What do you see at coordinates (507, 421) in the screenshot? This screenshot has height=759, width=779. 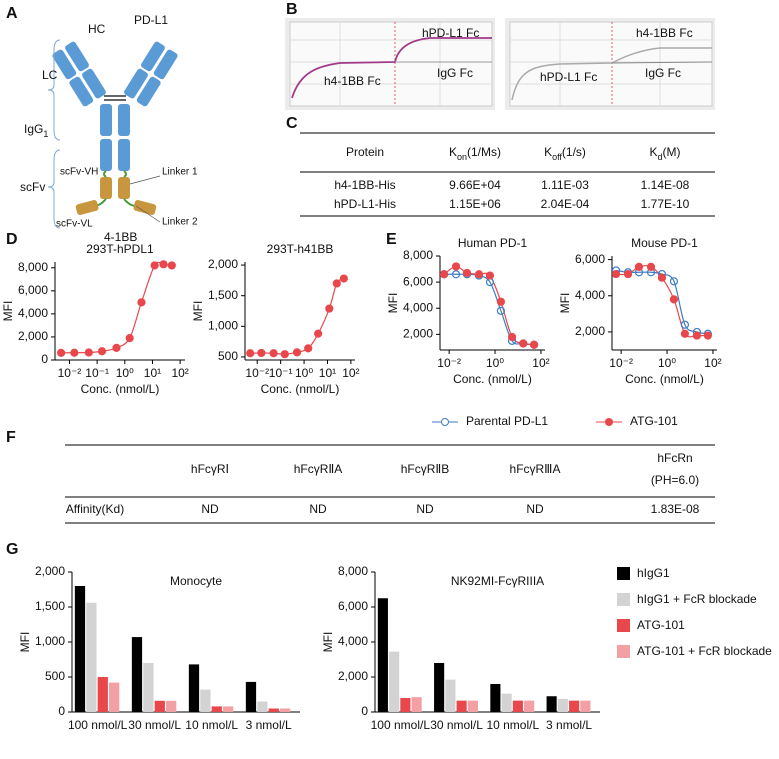 I see `legend-label: Parental PD-L1` at bounding box center [507, 421].